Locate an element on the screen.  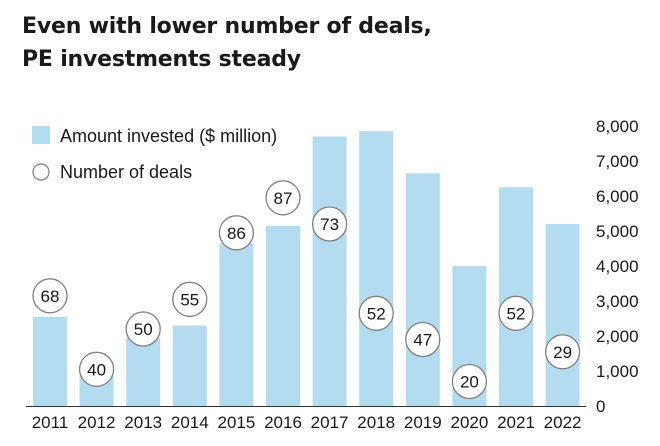
y-tick-label-8000: 8,000 is located at coordinates (617, 126).